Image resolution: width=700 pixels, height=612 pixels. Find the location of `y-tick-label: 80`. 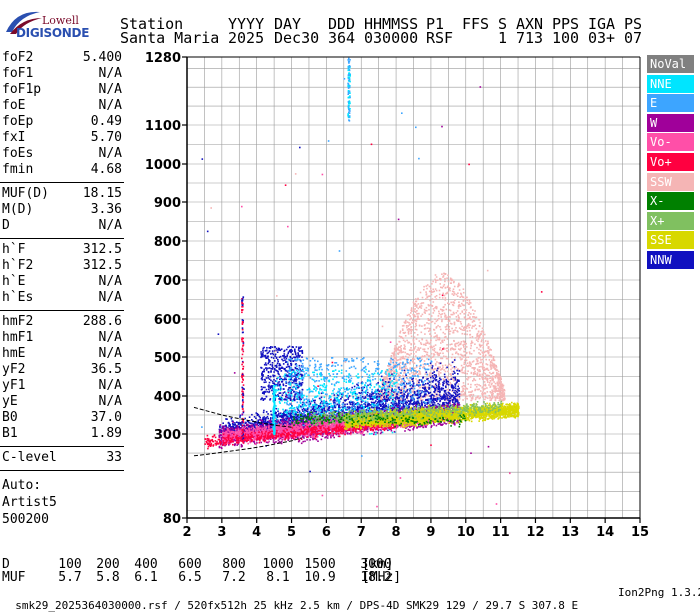

y-tick-label: 80 is located at coordinates (172, 519).